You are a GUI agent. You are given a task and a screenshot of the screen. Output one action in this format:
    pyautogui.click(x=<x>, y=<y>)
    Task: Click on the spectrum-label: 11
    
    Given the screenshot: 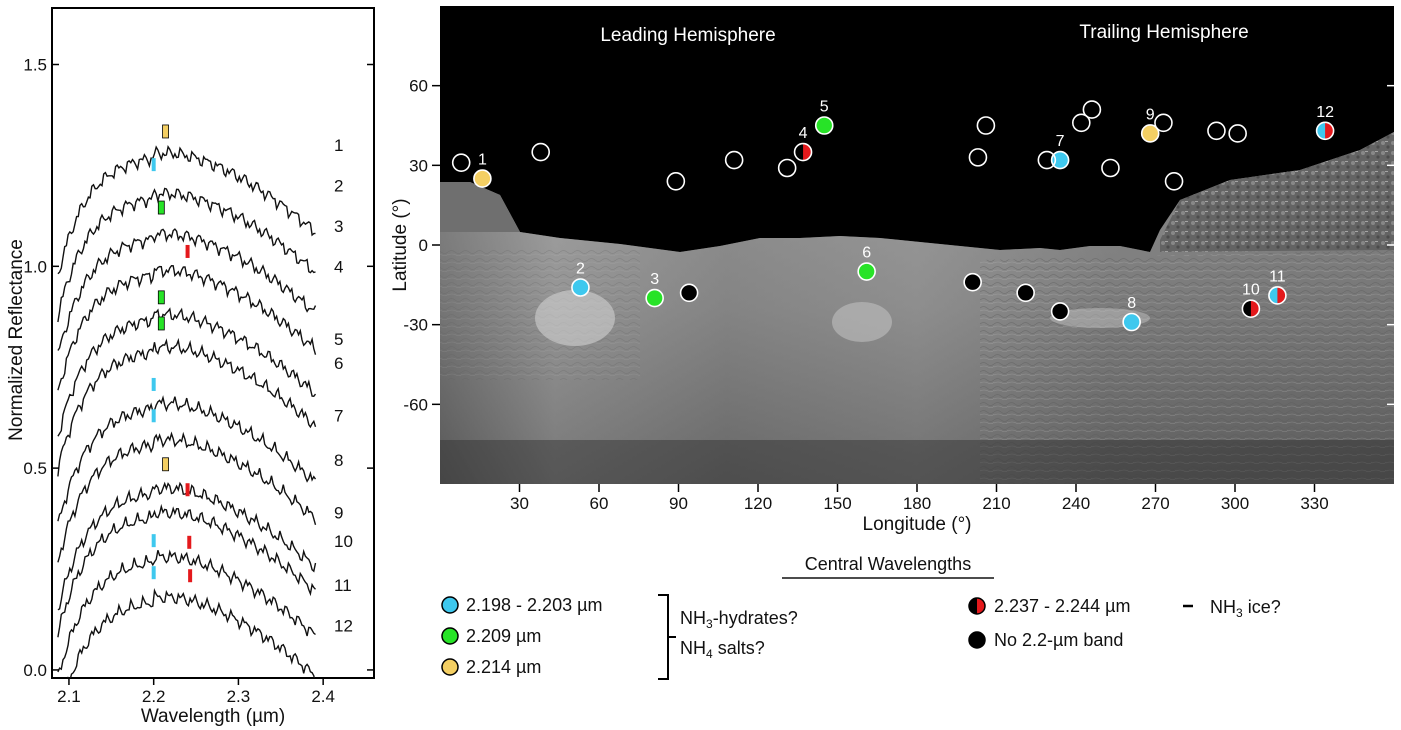 What is the action you would take?
    pyautogui.click(x=343, y=585)
    